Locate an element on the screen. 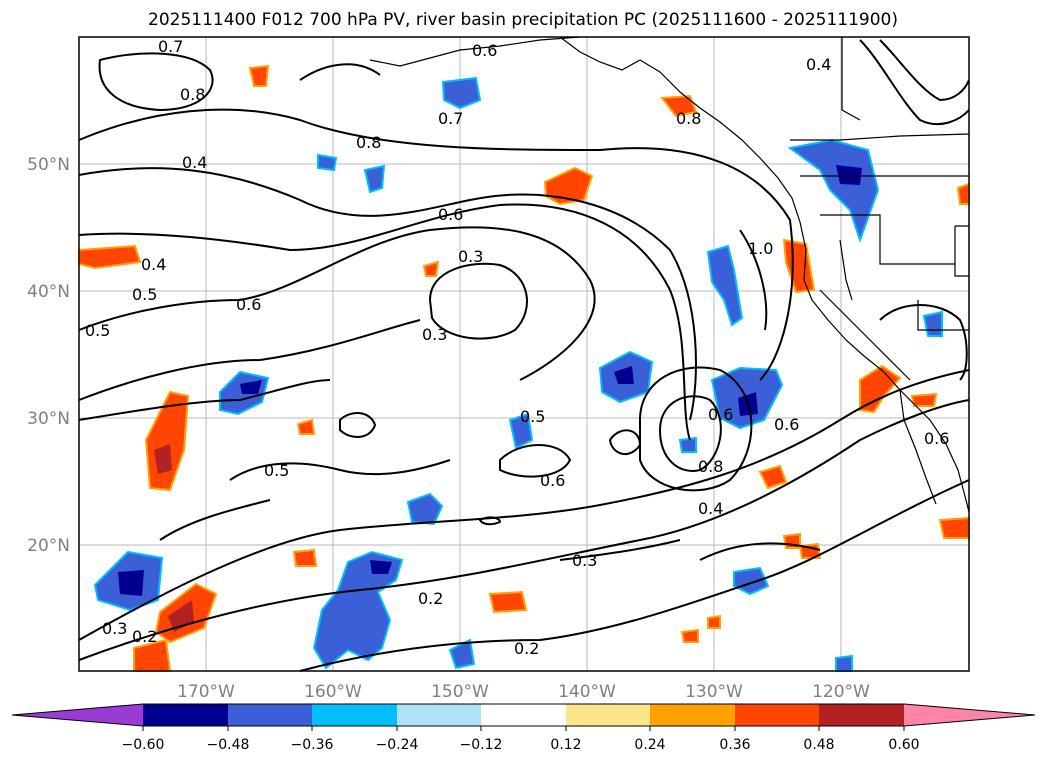 The image size is (1047, 765). colorbar-tick-label: 0.48 is located at coordinates (818, 745).